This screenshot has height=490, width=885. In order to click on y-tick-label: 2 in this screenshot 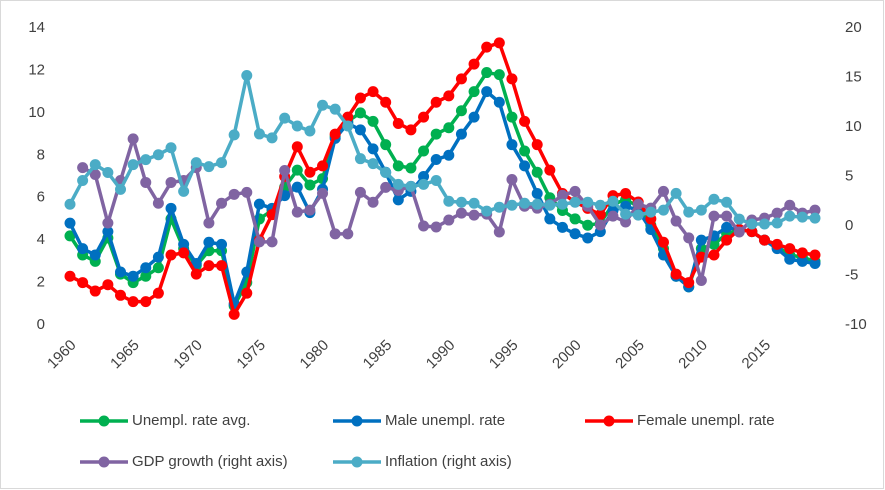, I will do `click(41, 282)`.